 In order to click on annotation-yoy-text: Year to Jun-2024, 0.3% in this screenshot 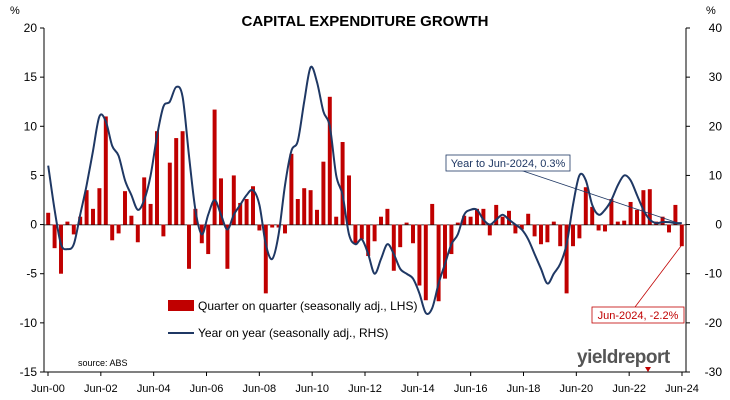, I will do `click(508, 164)`.